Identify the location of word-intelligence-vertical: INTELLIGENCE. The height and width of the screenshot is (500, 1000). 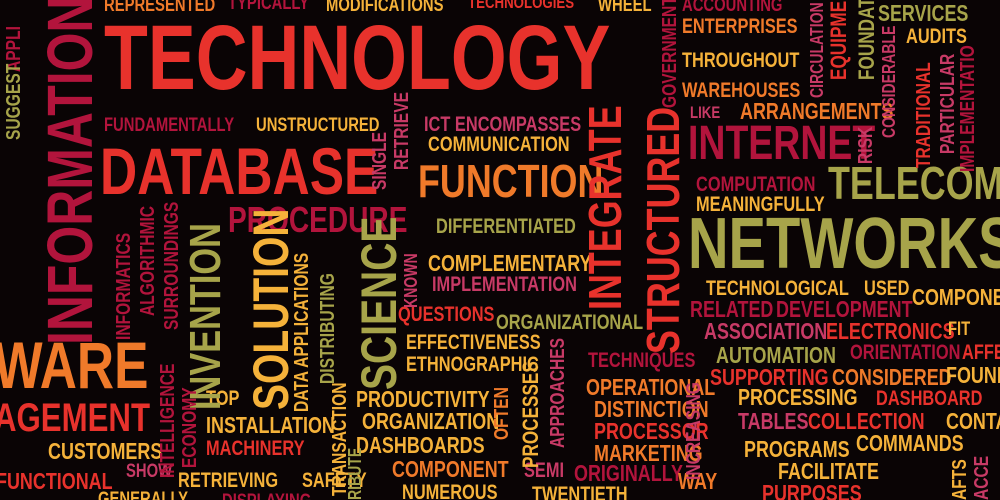
(168, 420).